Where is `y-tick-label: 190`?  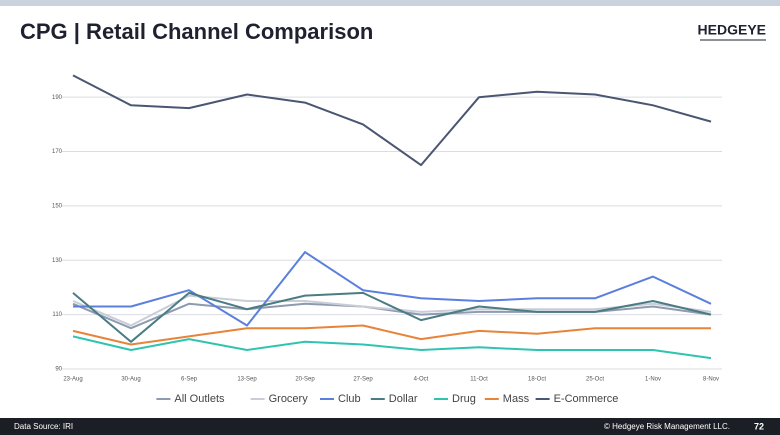
y-tick-label: 190 is located at coordinates (57, 98).